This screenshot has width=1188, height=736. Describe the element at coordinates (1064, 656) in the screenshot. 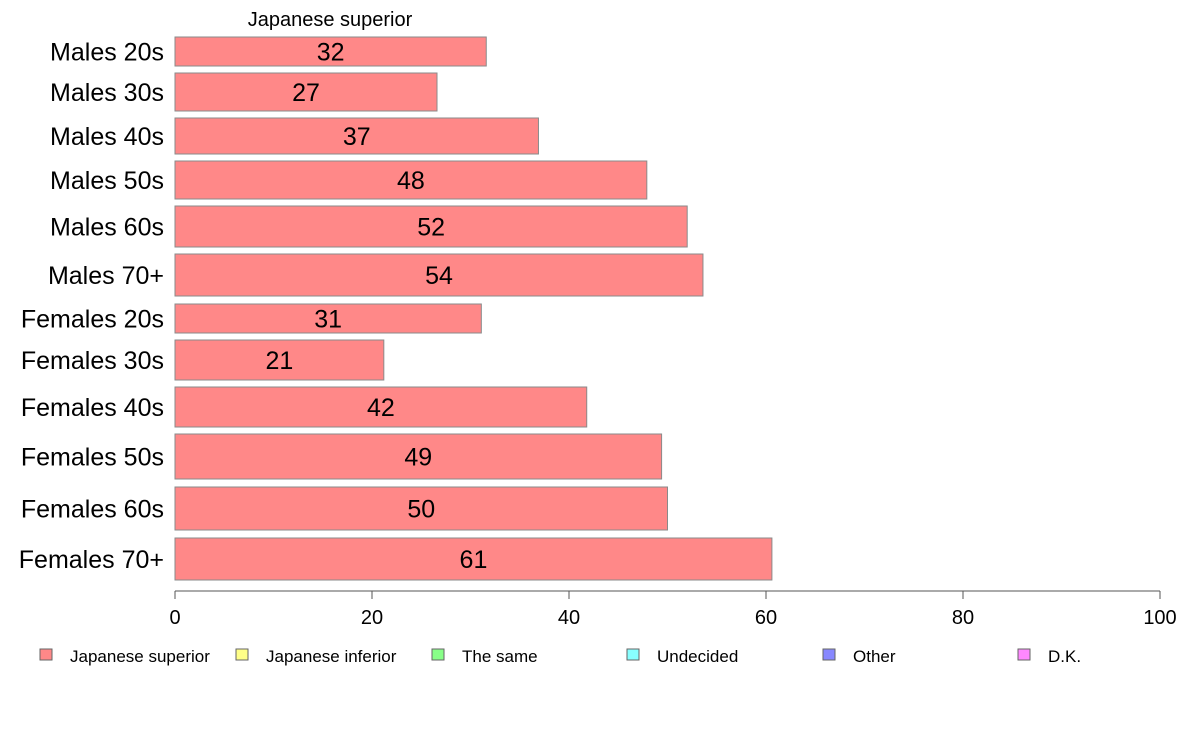

I see `legend-label: D.K.` at that location.